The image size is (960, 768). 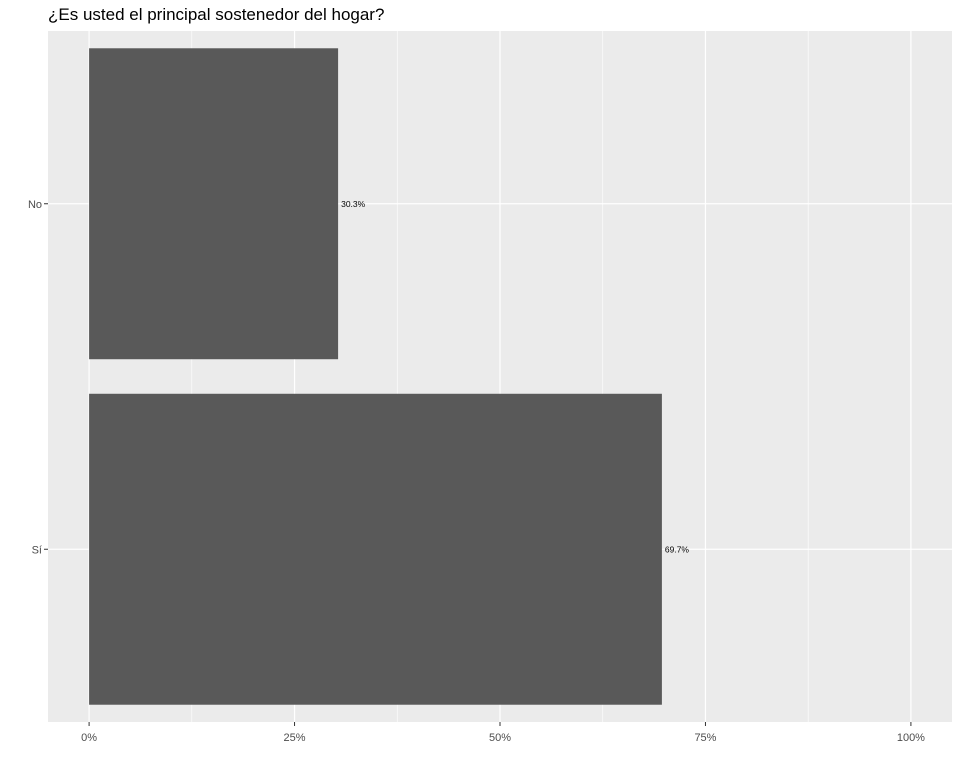 What do you see at coordinates (37, 550) in the screenshot?
I see `y-tick-label: Sí` at bounding box center [37, 550].